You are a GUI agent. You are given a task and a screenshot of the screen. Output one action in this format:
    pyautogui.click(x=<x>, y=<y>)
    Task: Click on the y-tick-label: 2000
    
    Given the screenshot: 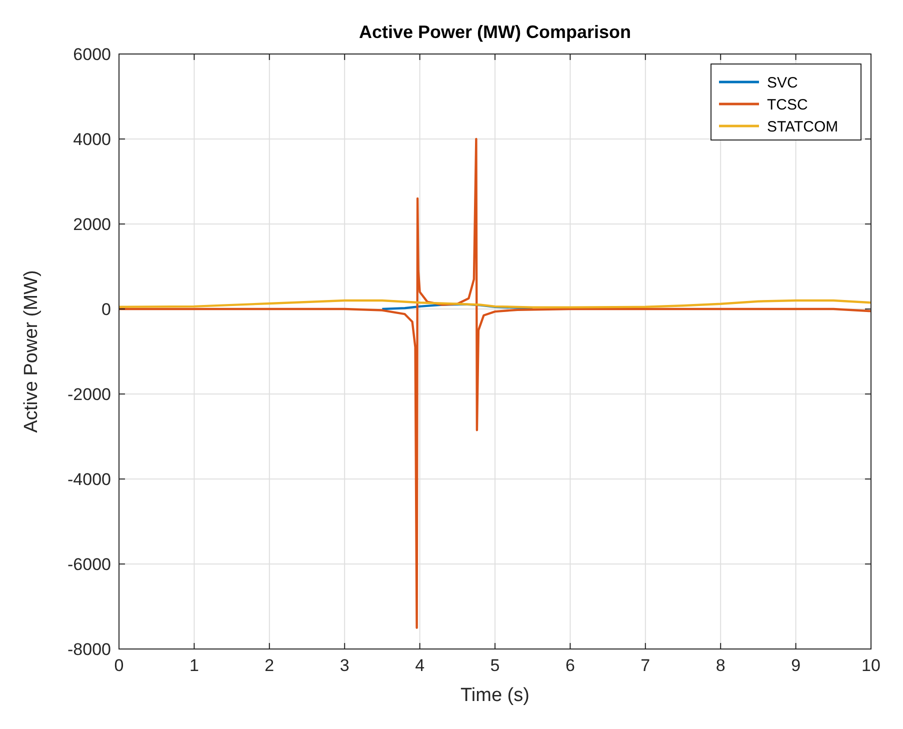 What is the action you would take?
    pyautogui.click(x=92, y=224)
    